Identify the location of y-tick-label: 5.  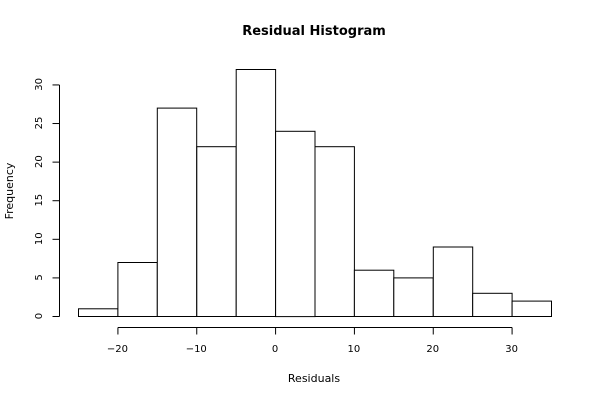
(39, 277).